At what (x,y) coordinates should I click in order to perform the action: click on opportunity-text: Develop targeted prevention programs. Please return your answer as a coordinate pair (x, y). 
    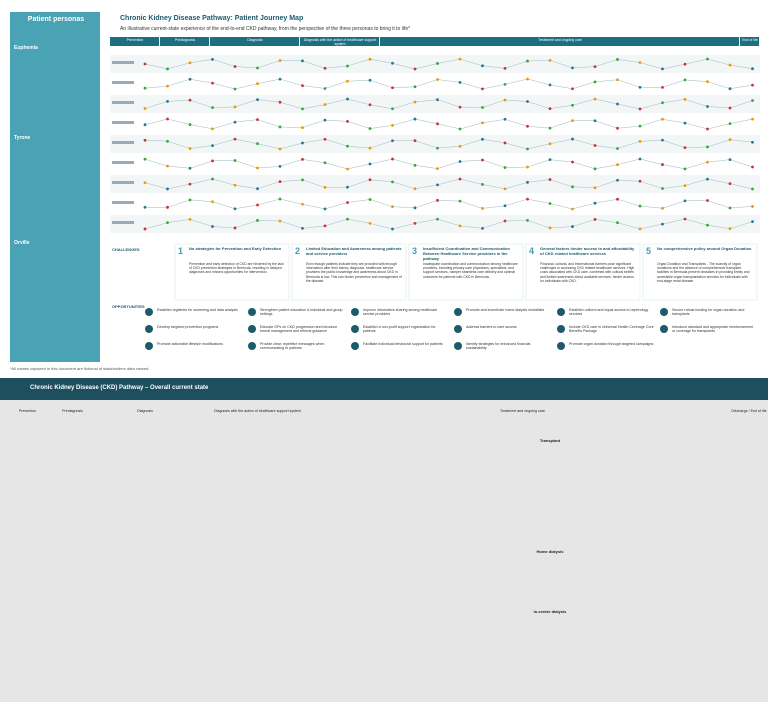
    Looking at the image, I should click on (188, 327).